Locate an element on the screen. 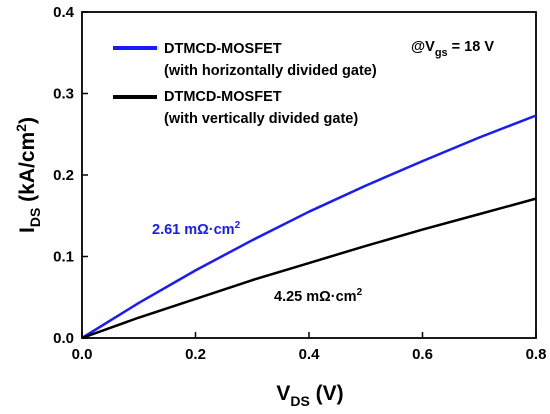 This screenshot has height=414, width=550. x-tick-label: 0.8 is located at coordinates (536, 354).